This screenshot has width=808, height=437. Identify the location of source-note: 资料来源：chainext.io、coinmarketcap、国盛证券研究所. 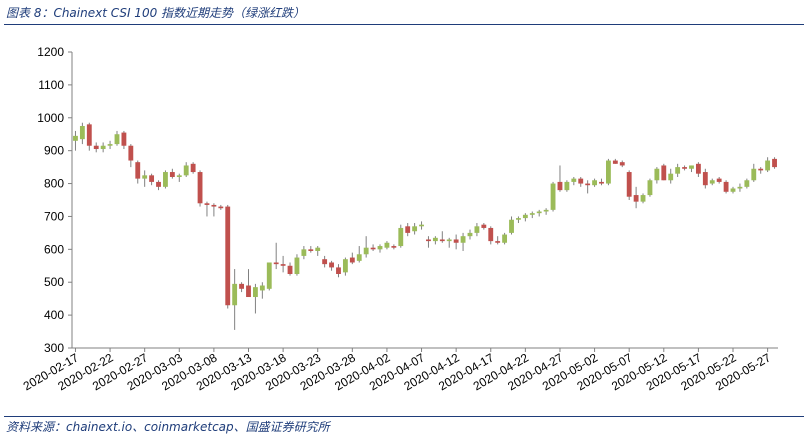
(168, 427).